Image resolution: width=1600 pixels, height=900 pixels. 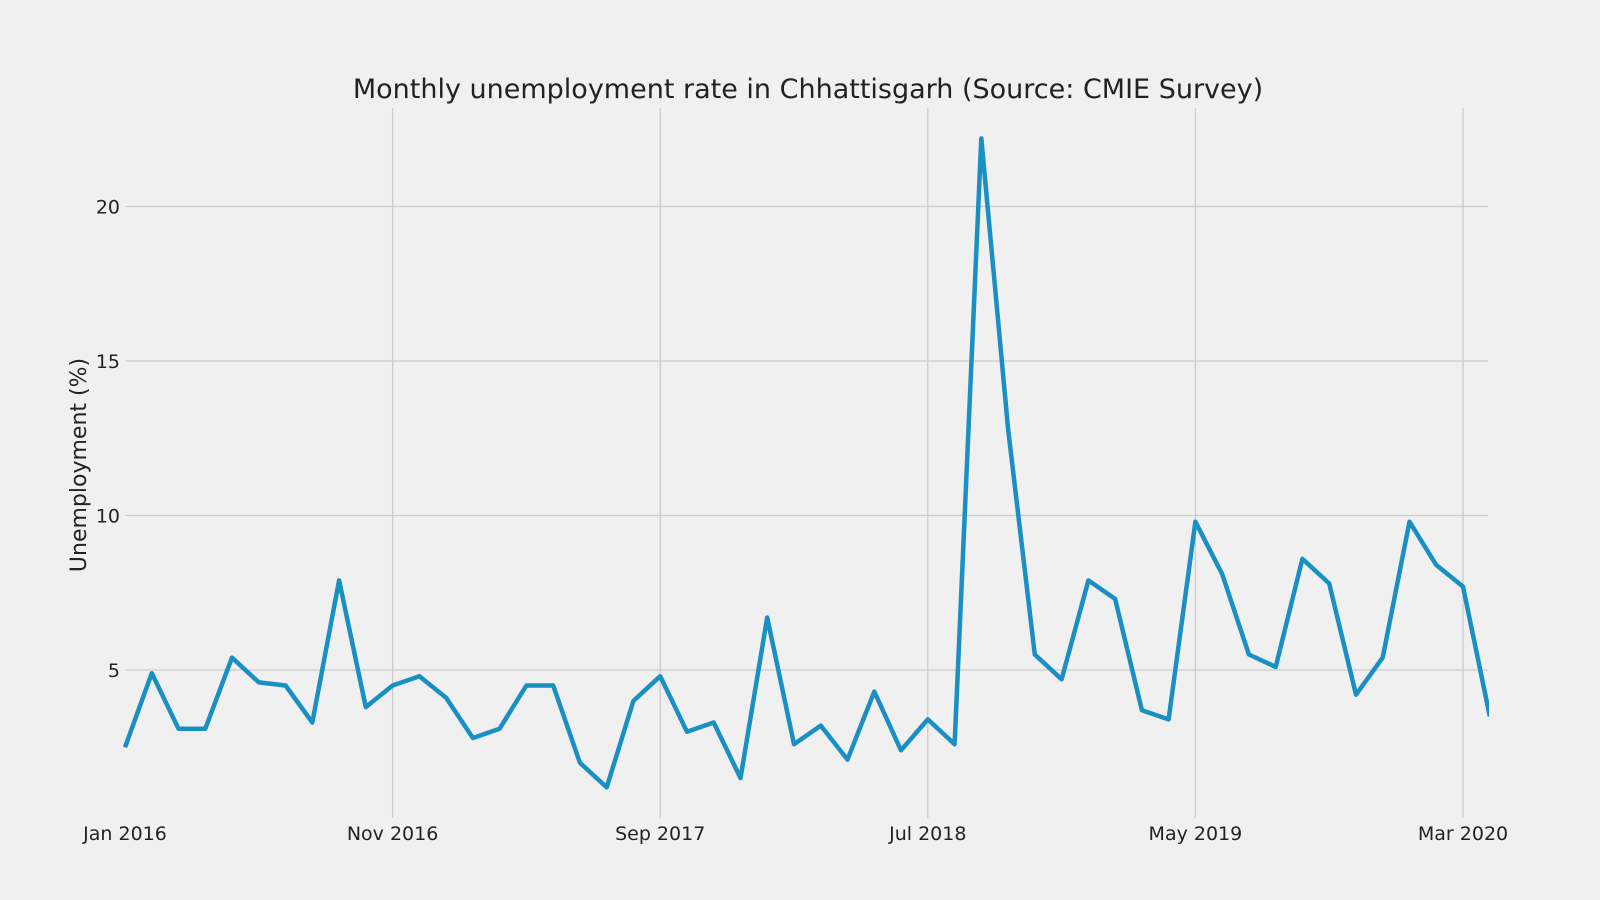 I want to click on x-tick-label: Jul 2018, so click(x=927, y=834).